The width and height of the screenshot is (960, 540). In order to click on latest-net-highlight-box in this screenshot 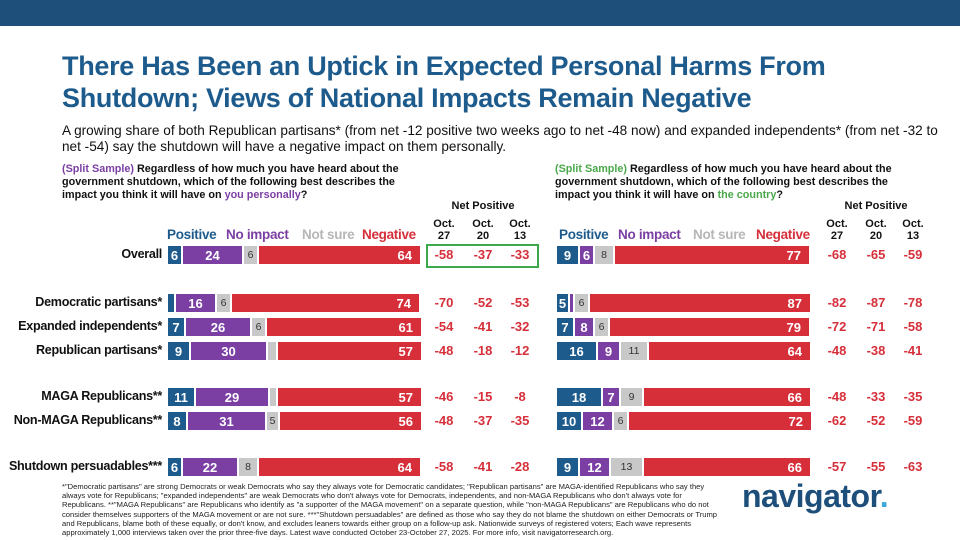, I will do `click(482, 256)`.